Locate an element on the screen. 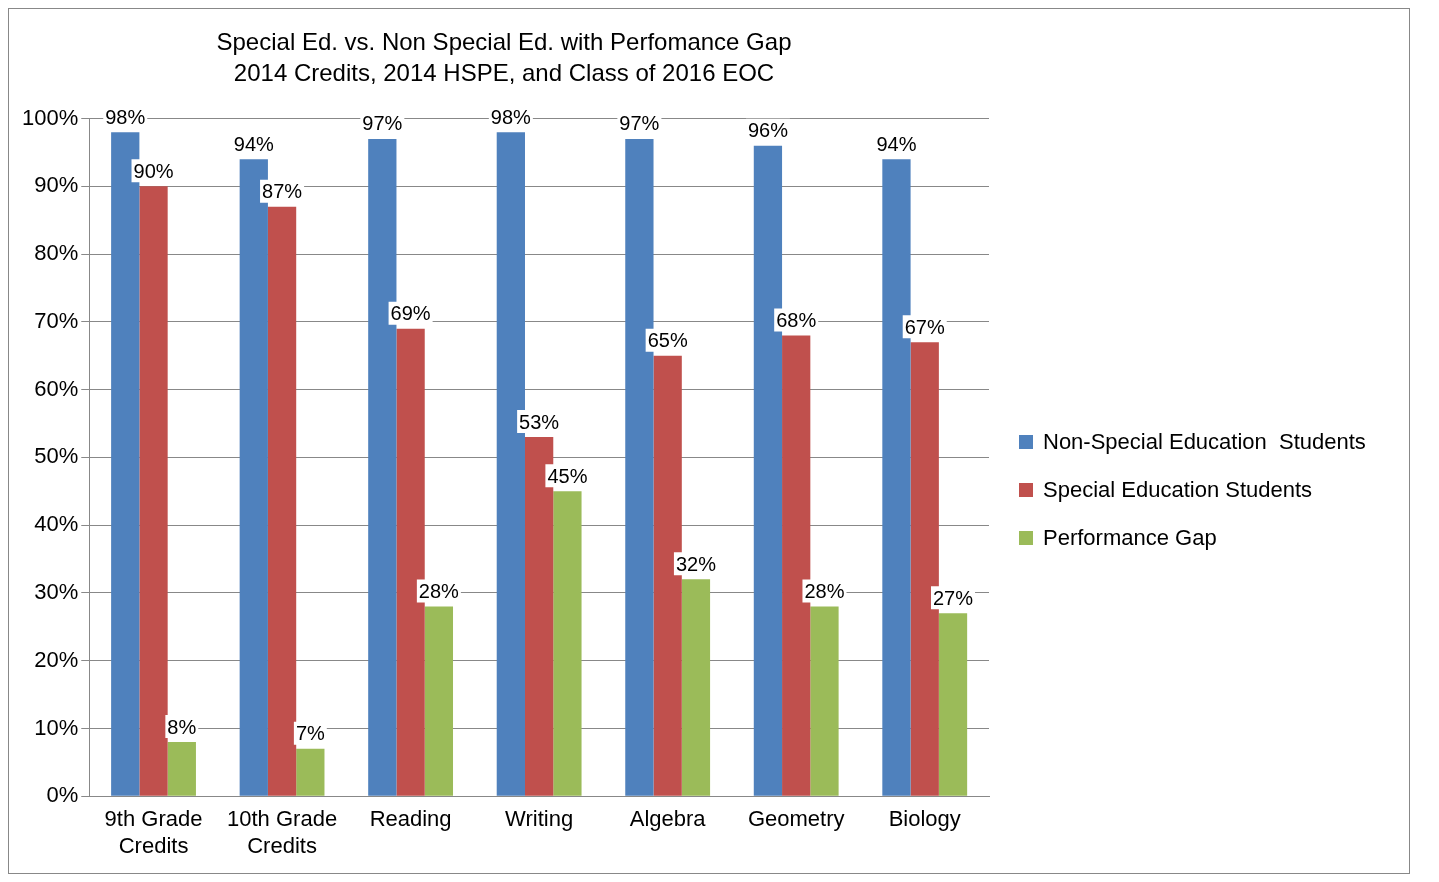 The height and width of the screenshot is (882, 1439). legend-label: Special Education Students is located at coordinates (1178, 490).